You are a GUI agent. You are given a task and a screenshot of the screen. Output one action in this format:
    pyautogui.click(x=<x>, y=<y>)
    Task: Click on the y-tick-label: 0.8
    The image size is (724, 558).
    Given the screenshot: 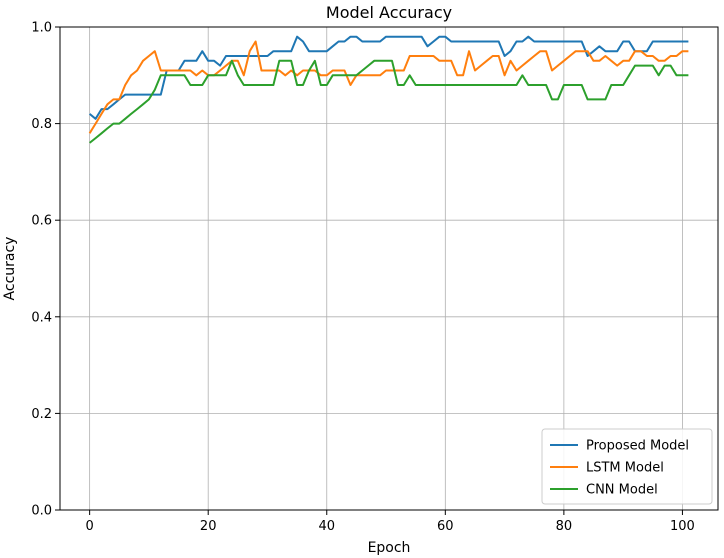 What is the action you would take?
    pyautogui.click(x=41, y=124)
    